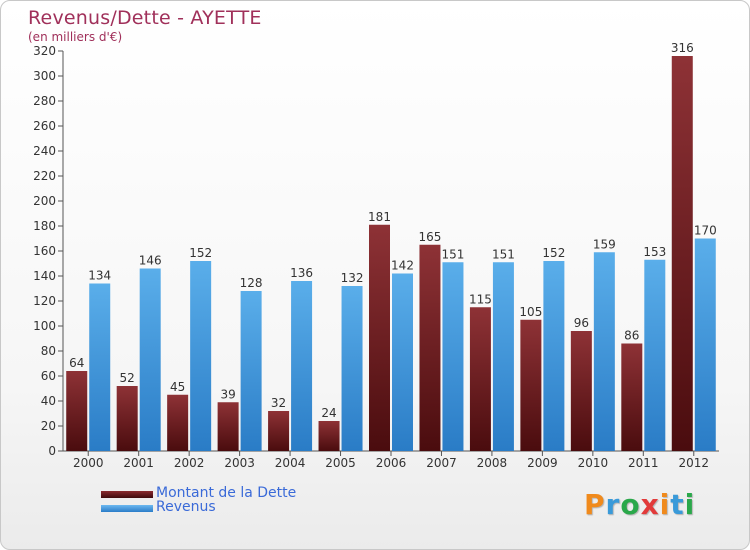 The height and width of the screenshot is (550, 750). Describe the element at coordinates (44, 101) in the screenshot. I see `y-tick-label: 280` at that location.